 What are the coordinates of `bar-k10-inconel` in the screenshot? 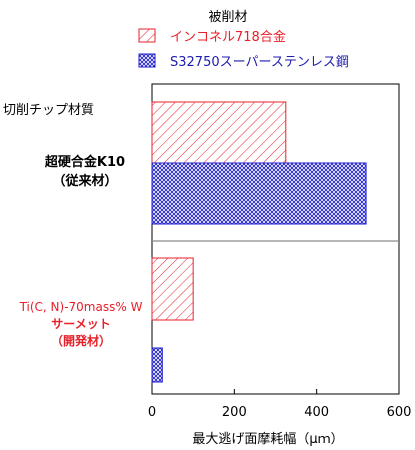 It's located at (219, 132).